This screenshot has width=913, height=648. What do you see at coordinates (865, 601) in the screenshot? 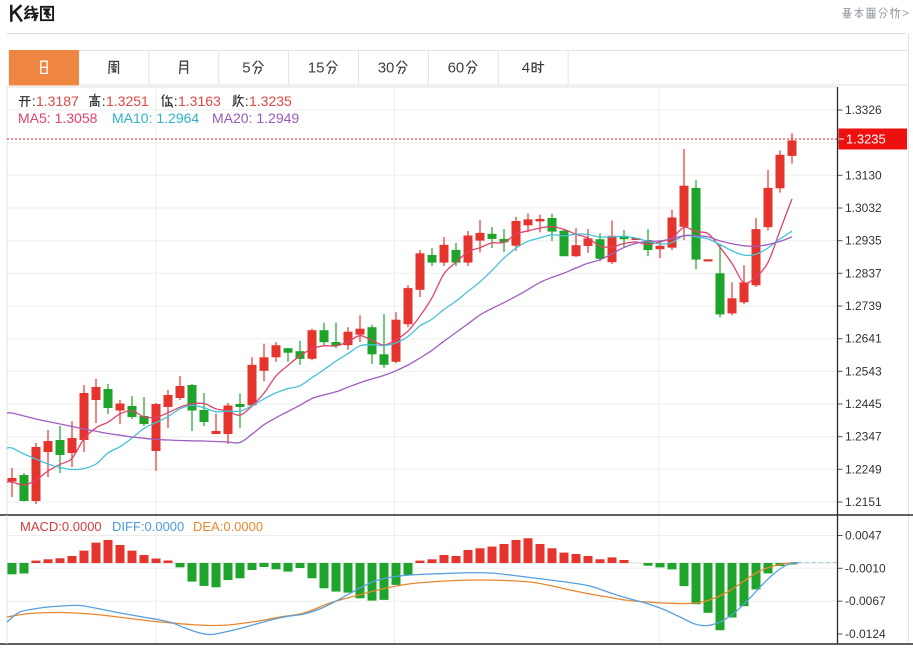
I see `svg-text: -0.0067` at bounding box center [865, 601].